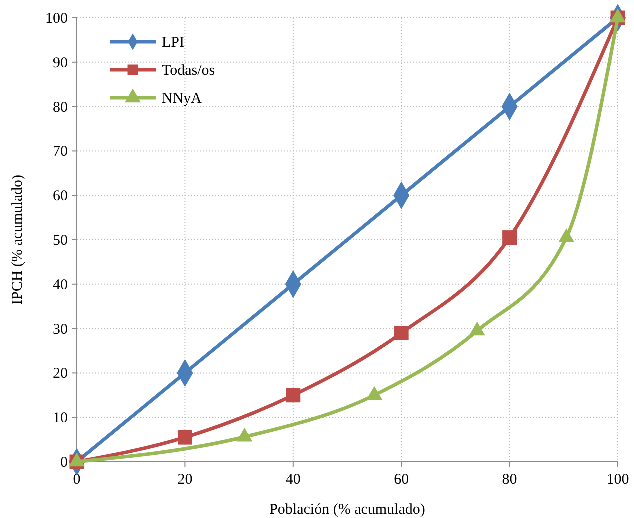 This screenshot has width=634, height=518. I want to click on legend-label: Todas/os, so click(189, 71).